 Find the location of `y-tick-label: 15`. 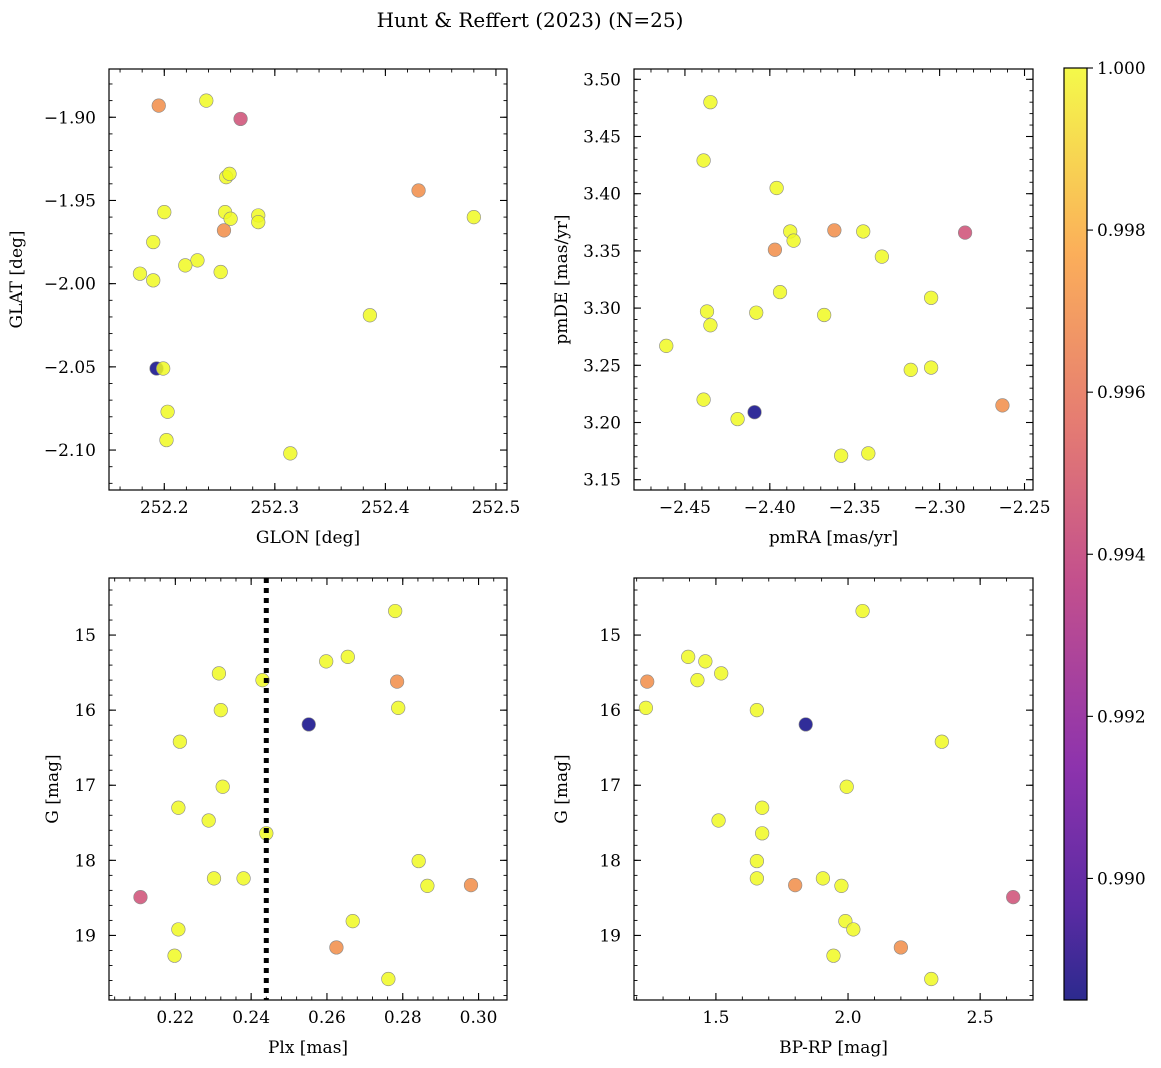

y-tick-label: 15 is located at coordinates (85, 636).